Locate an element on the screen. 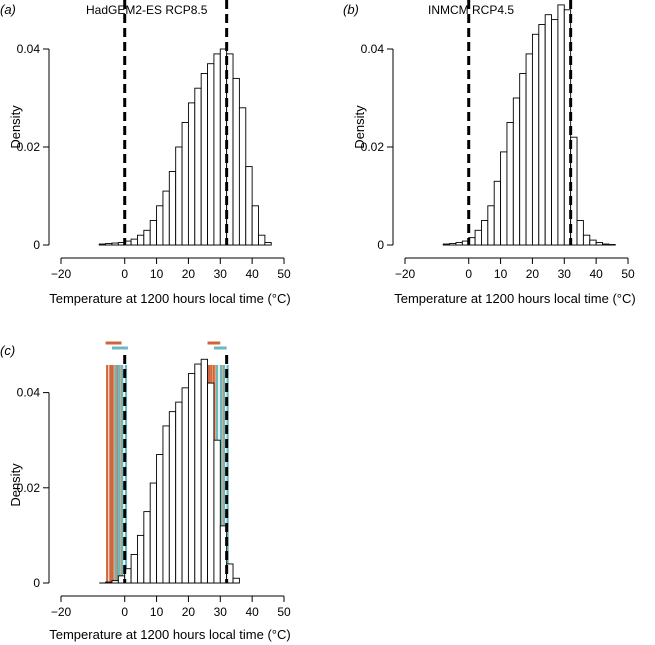  panel-title: INMCM RCP4.5 is located at coordinates (471, 10).